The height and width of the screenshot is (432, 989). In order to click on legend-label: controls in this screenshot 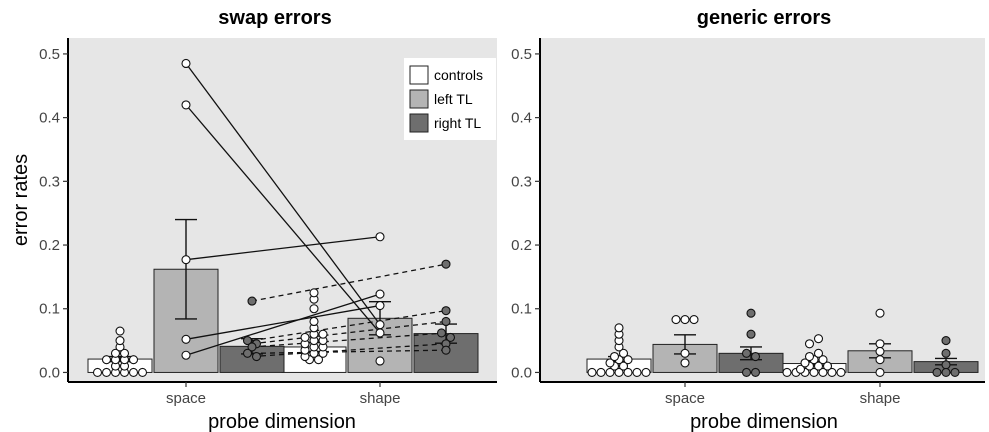, I will do `click(458, 75)`.